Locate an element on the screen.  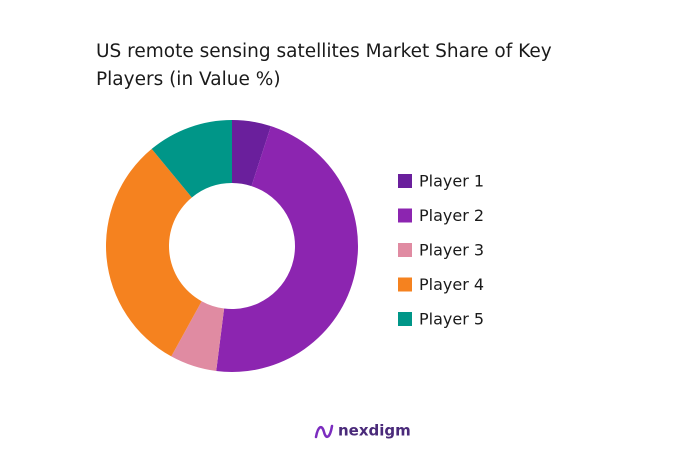
legend-label: Player 5 is located at coordinates (451, 319).